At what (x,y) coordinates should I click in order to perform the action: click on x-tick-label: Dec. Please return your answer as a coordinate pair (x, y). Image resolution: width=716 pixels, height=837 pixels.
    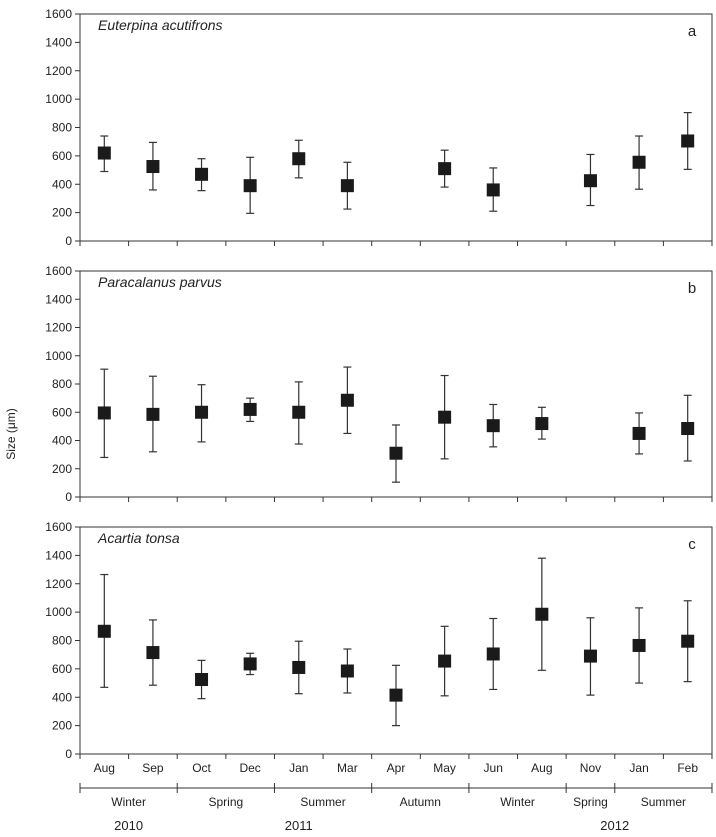
    Looking at the image, I should click on (249, 768).